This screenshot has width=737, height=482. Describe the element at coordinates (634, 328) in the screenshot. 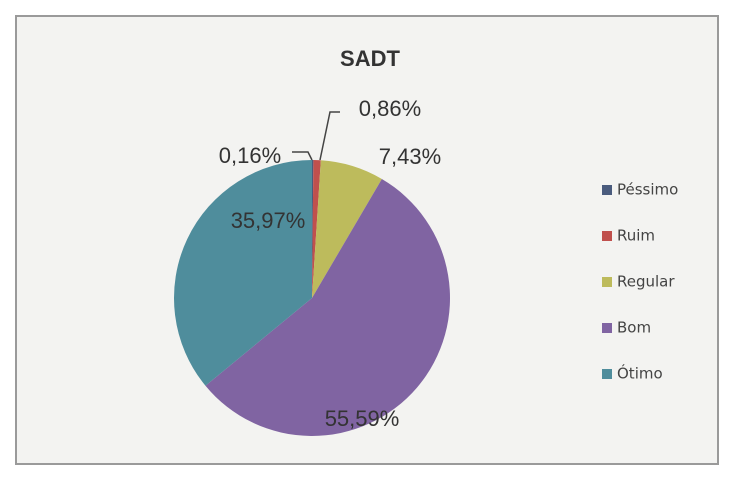

I see `legend-label: Bom` at that location.